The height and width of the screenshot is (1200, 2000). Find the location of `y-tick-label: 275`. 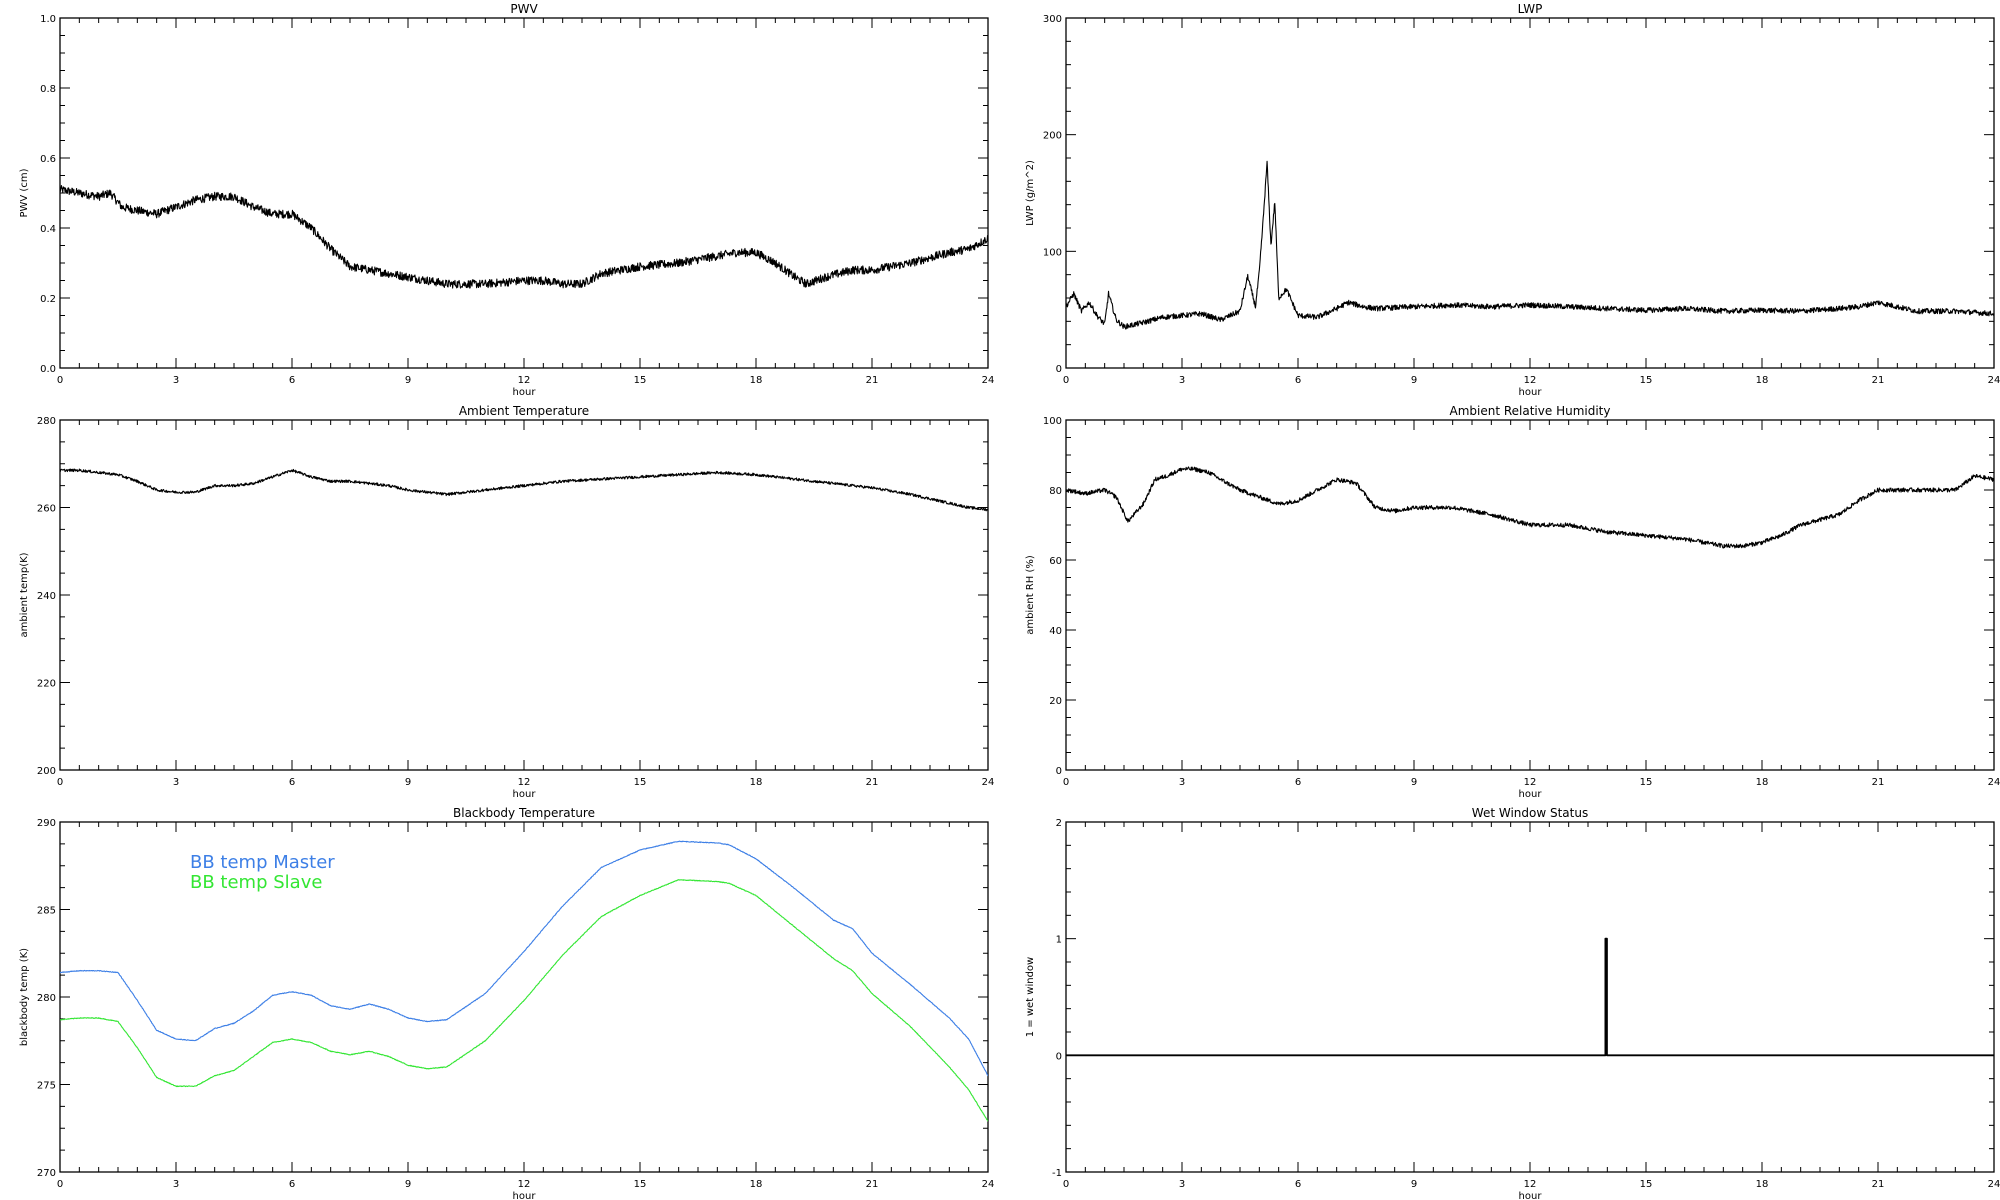

y-tick-label: 275 is located at coordinates (46, 1086).